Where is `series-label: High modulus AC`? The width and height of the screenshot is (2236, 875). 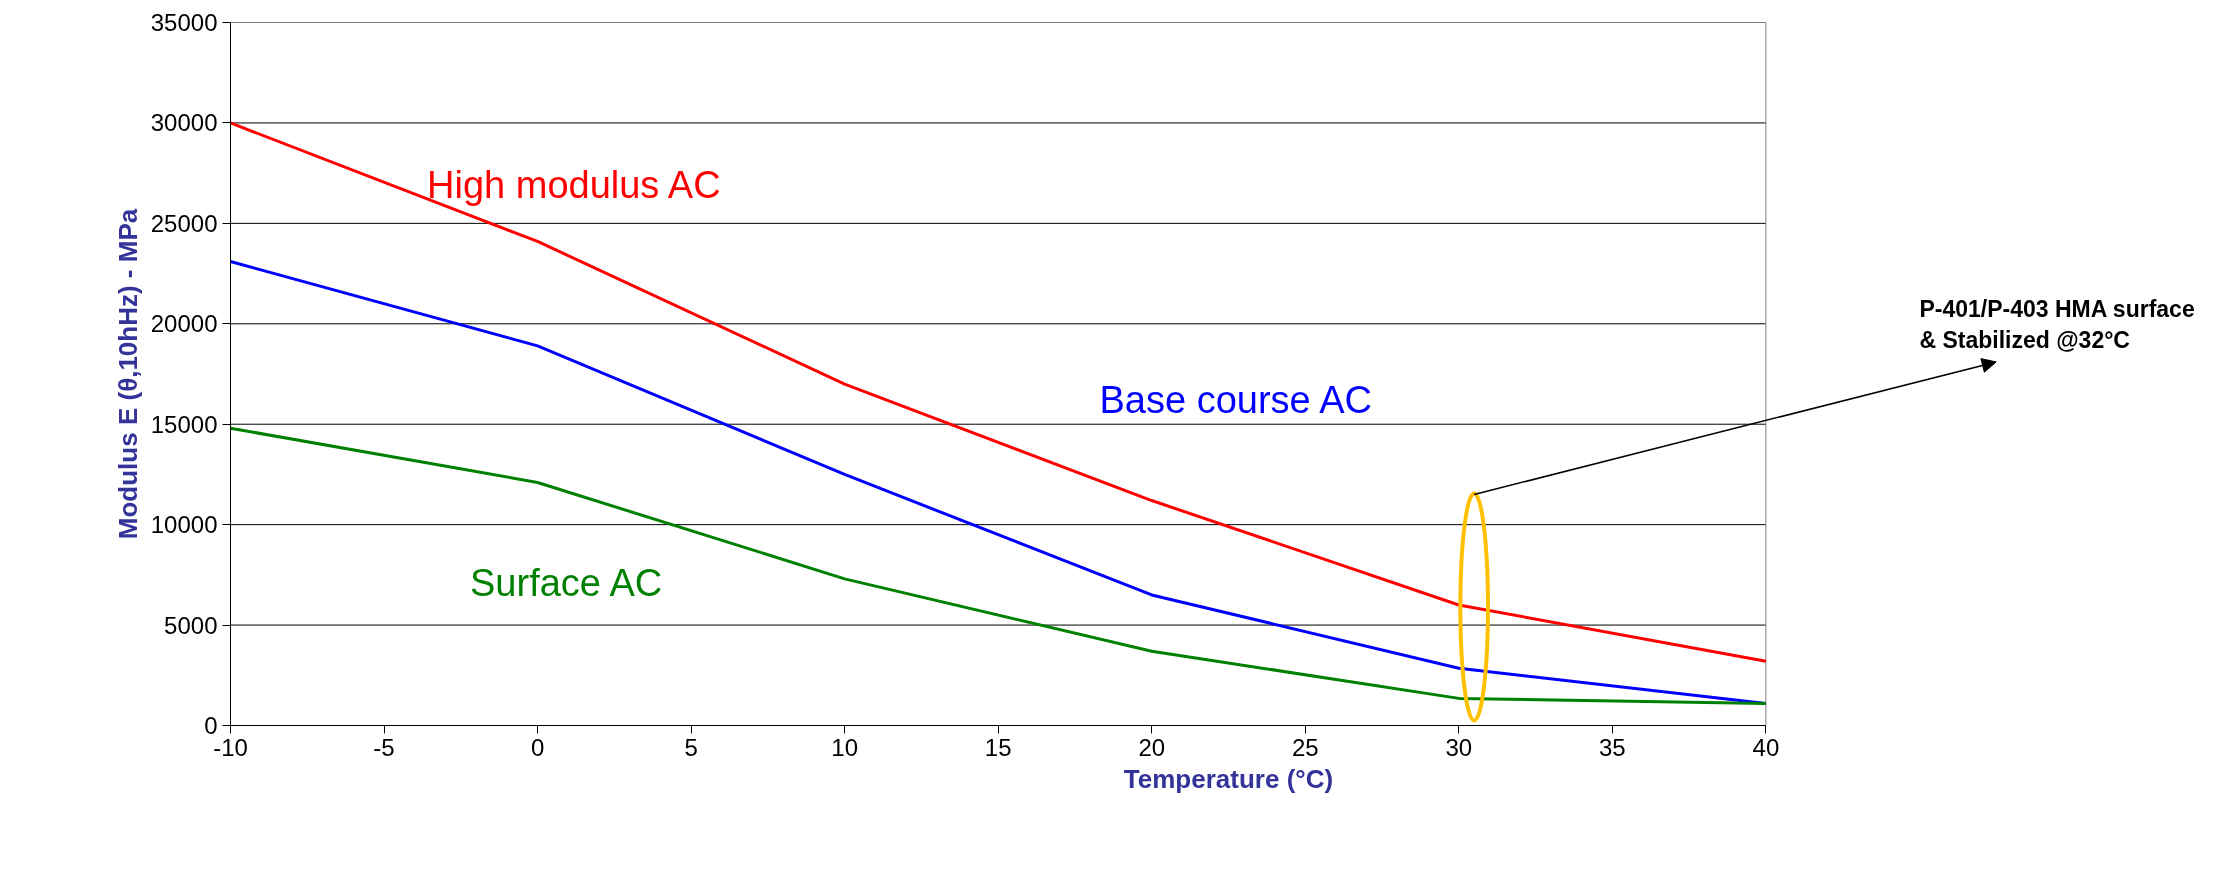 series-label: High modulus AC is located at coordinates (574, 185).